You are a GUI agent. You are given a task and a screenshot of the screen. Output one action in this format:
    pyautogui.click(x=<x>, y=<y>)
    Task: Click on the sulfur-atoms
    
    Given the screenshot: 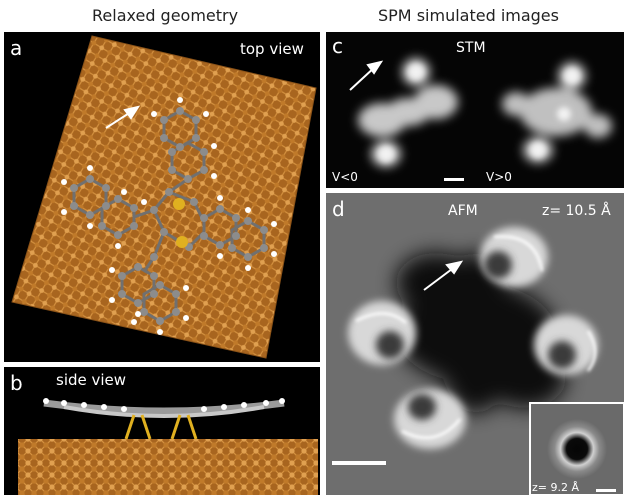 What is the action you would take?
    pyautogui.click(x=180, y=223)
    